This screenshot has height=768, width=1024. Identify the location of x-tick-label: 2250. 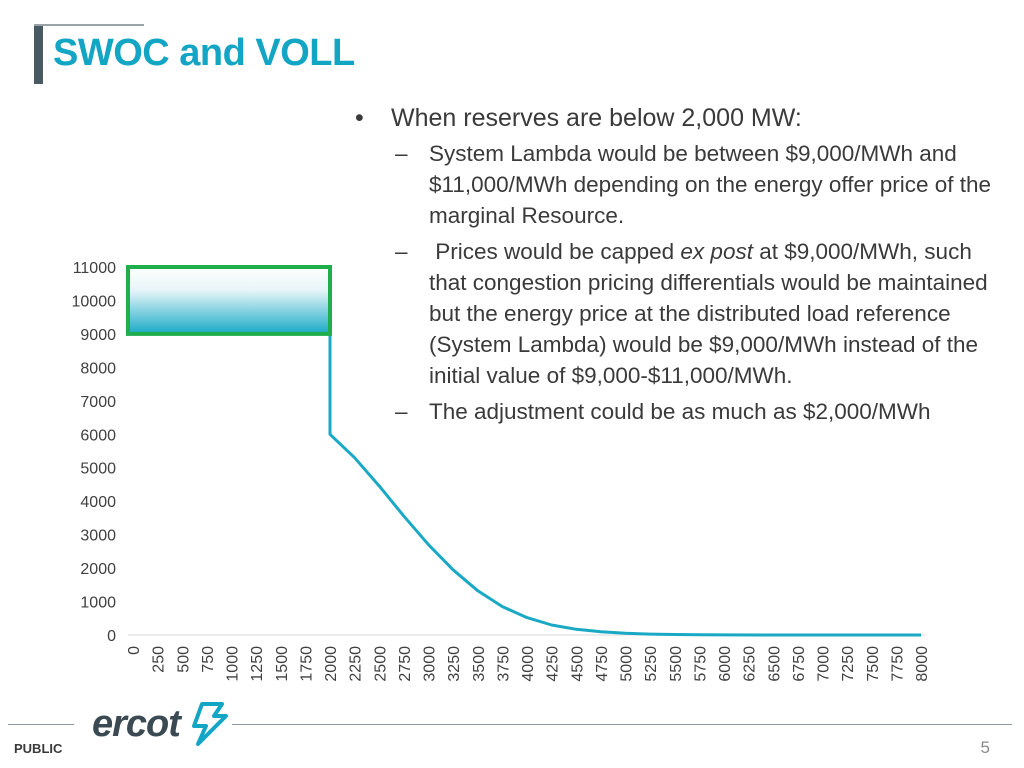
(356, 664).